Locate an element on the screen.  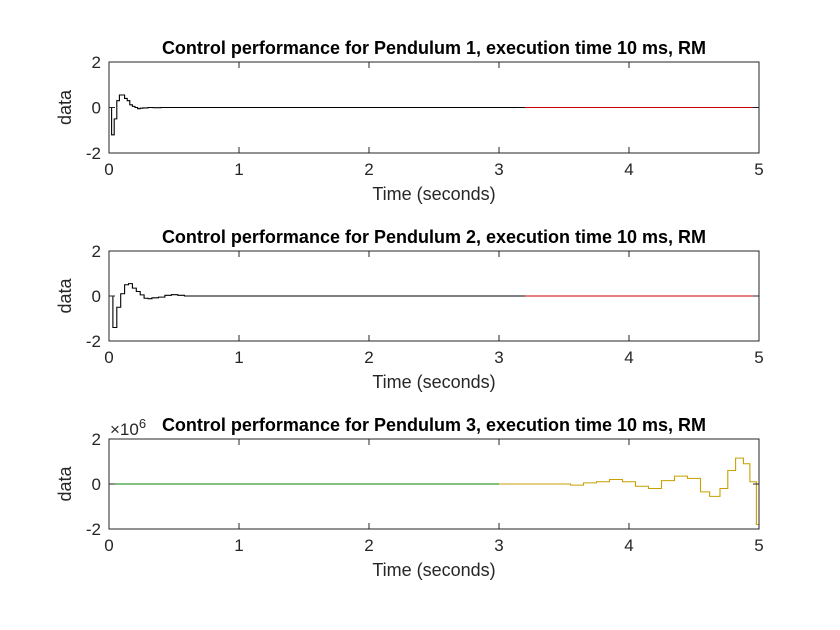
series-line-late is located at coordinates (629, 491).